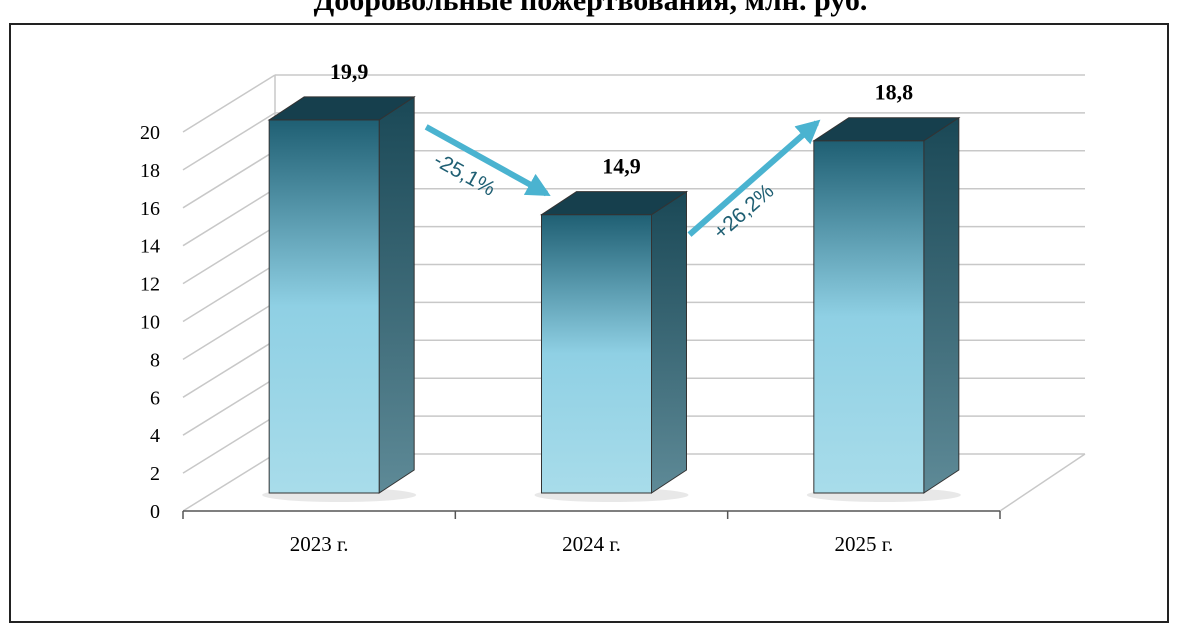 This screenshot has width=1181, height=623. What do you see at coordinates (590, 8) in the screenshot?
I see `chart-title: Добровольные пожертвования, млн. руб.` at bounding box center [590, 8].